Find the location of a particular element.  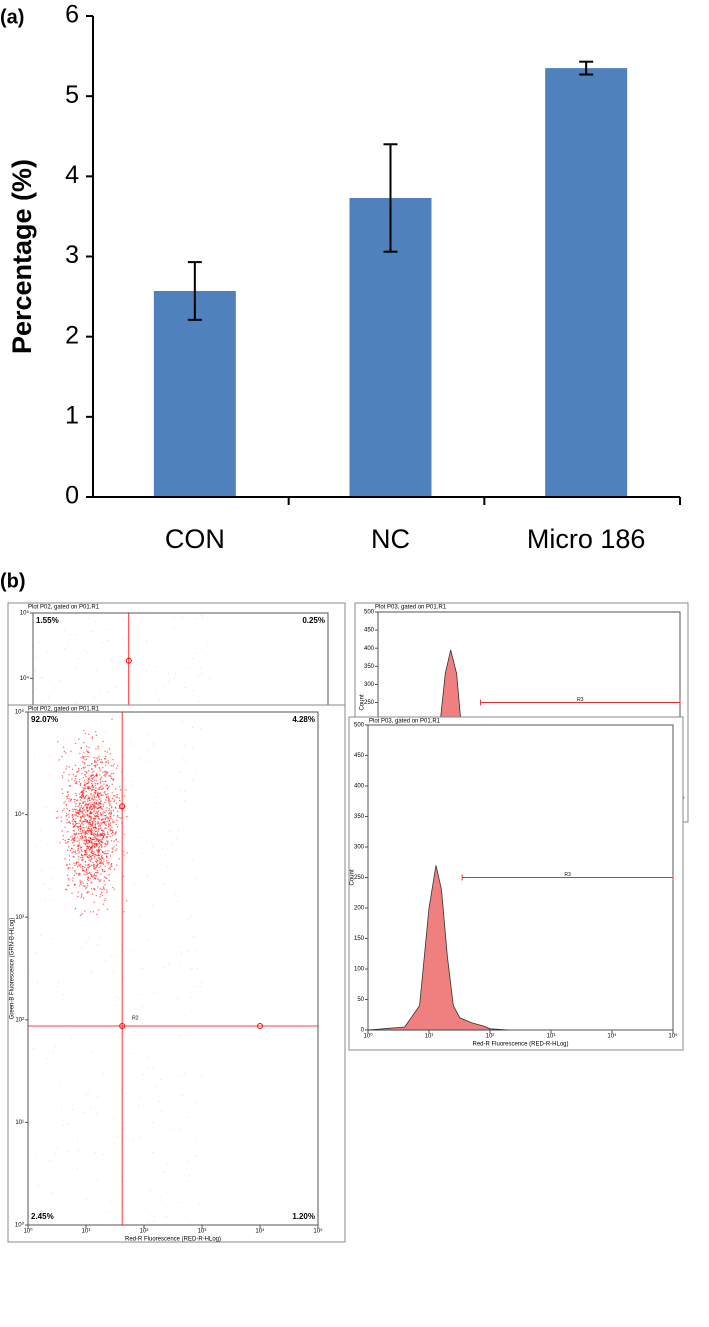

y-tick-label: 10² is located at coordinates (19, 1020).